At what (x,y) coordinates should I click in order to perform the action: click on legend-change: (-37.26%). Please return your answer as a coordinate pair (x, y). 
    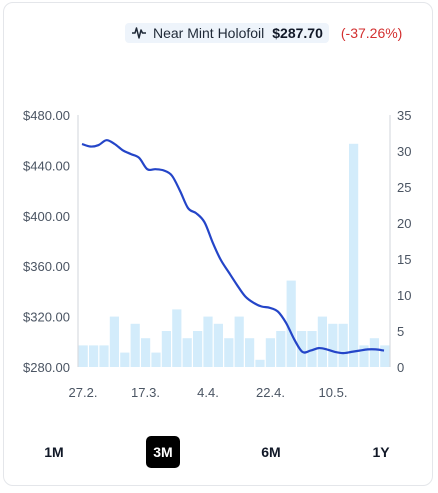
    Looking at the image, I should click on (371, 33).